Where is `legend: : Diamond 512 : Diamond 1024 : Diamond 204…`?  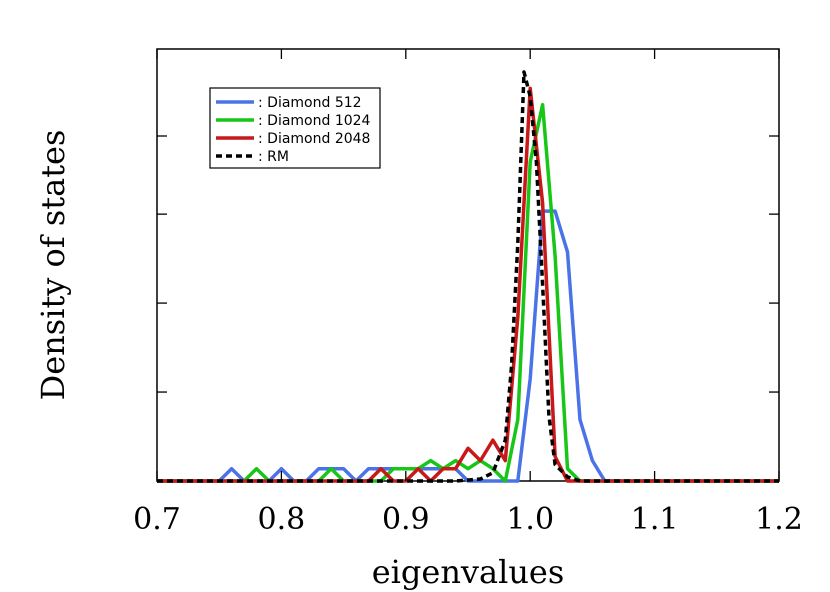 legend: : Diamond 512 : Diamond 1024 : Diamond 204… is located at coordinates (295, 128).